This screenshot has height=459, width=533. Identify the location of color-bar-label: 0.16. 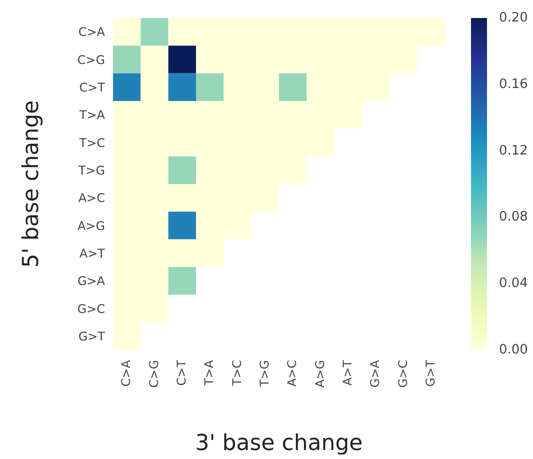
(513, 84).